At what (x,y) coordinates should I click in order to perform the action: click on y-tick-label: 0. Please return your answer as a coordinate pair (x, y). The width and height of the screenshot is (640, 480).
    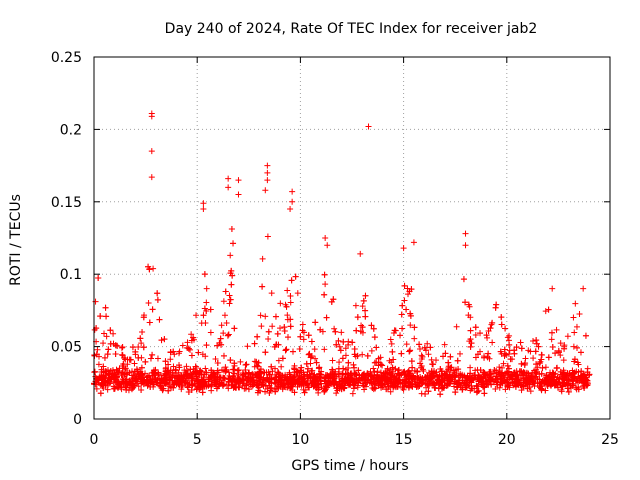
    Looking at the image, I should click on (77, 420).